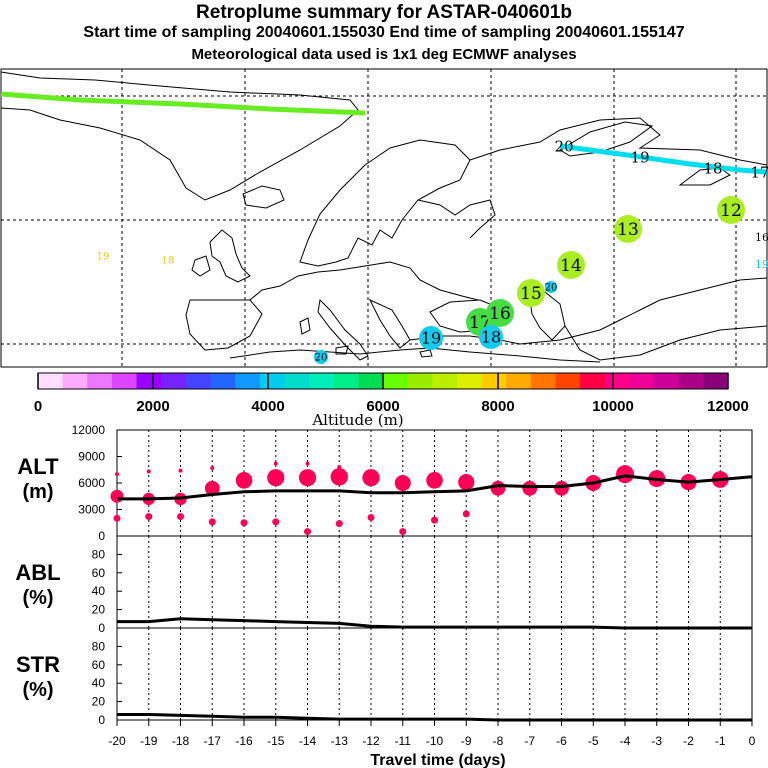  Describe the element at coordinates (244, 741) in the screenshot. I see `x-tick-label: -16` at that location.